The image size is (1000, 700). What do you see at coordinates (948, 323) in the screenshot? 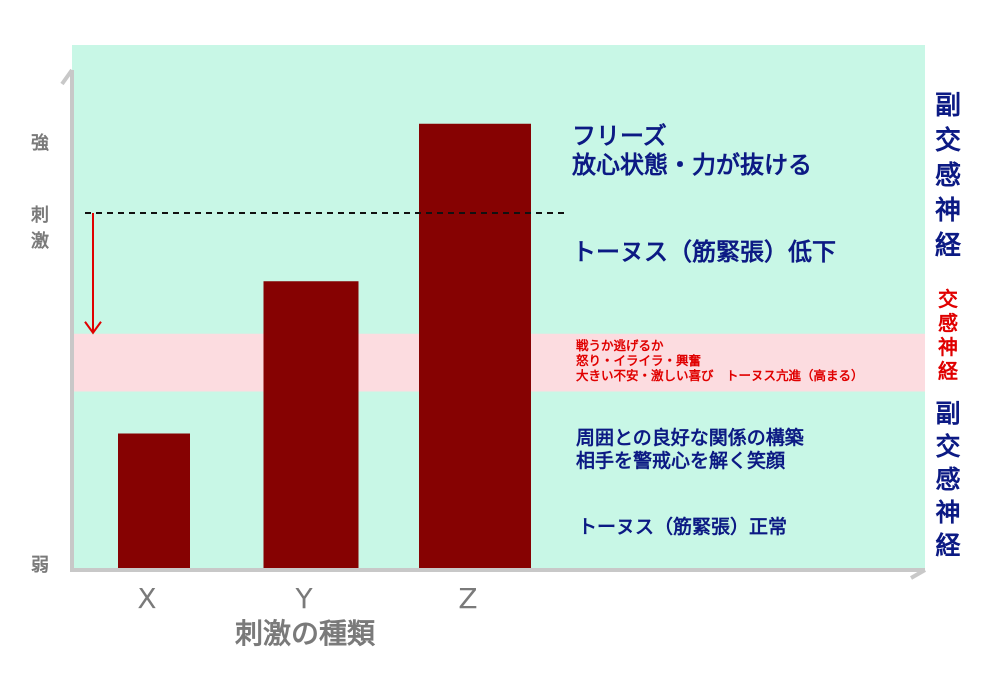
I see `side-mid-char-2: 感` at bounding box center [948, 323].